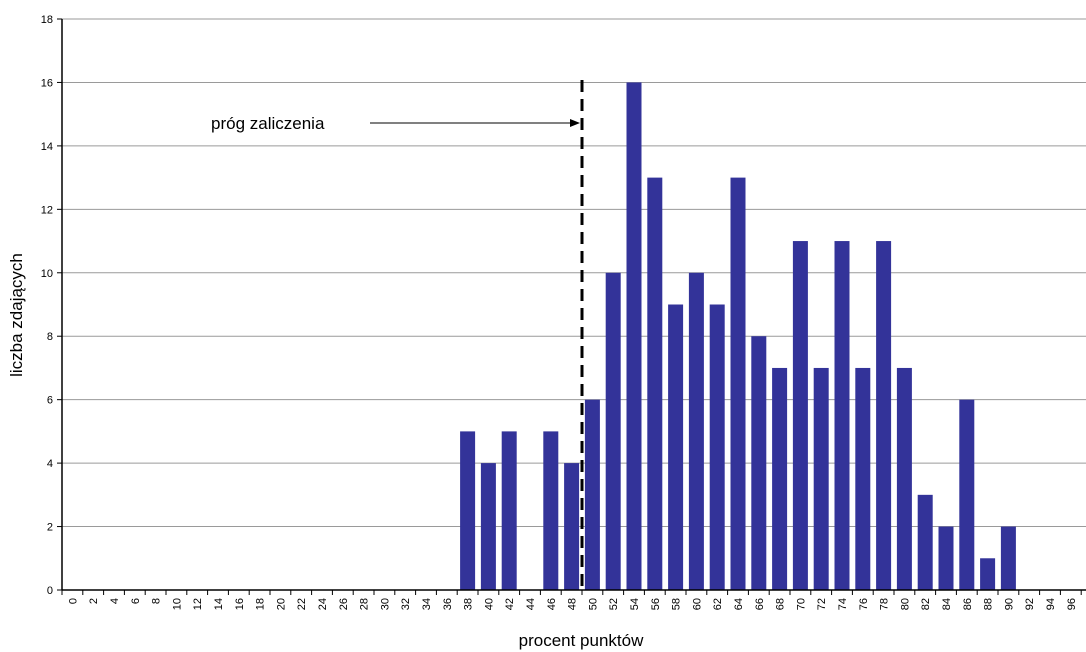 The image size is (1086, 652). Describe the element at coordinates (905, 604) in the screenshot. I see `x-tick-label: 80` at that location.